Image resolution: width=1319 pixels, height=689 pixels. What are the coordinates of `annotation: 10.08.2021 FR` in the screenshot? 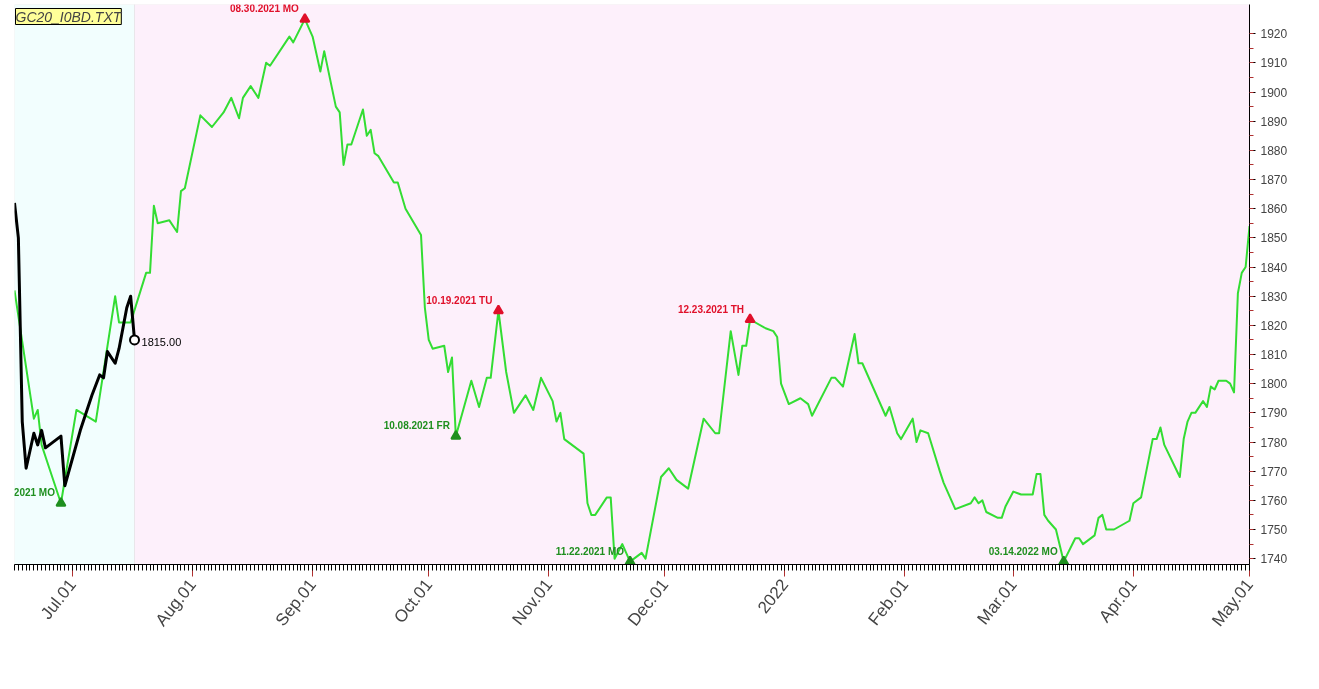 It's located at (417, 426).